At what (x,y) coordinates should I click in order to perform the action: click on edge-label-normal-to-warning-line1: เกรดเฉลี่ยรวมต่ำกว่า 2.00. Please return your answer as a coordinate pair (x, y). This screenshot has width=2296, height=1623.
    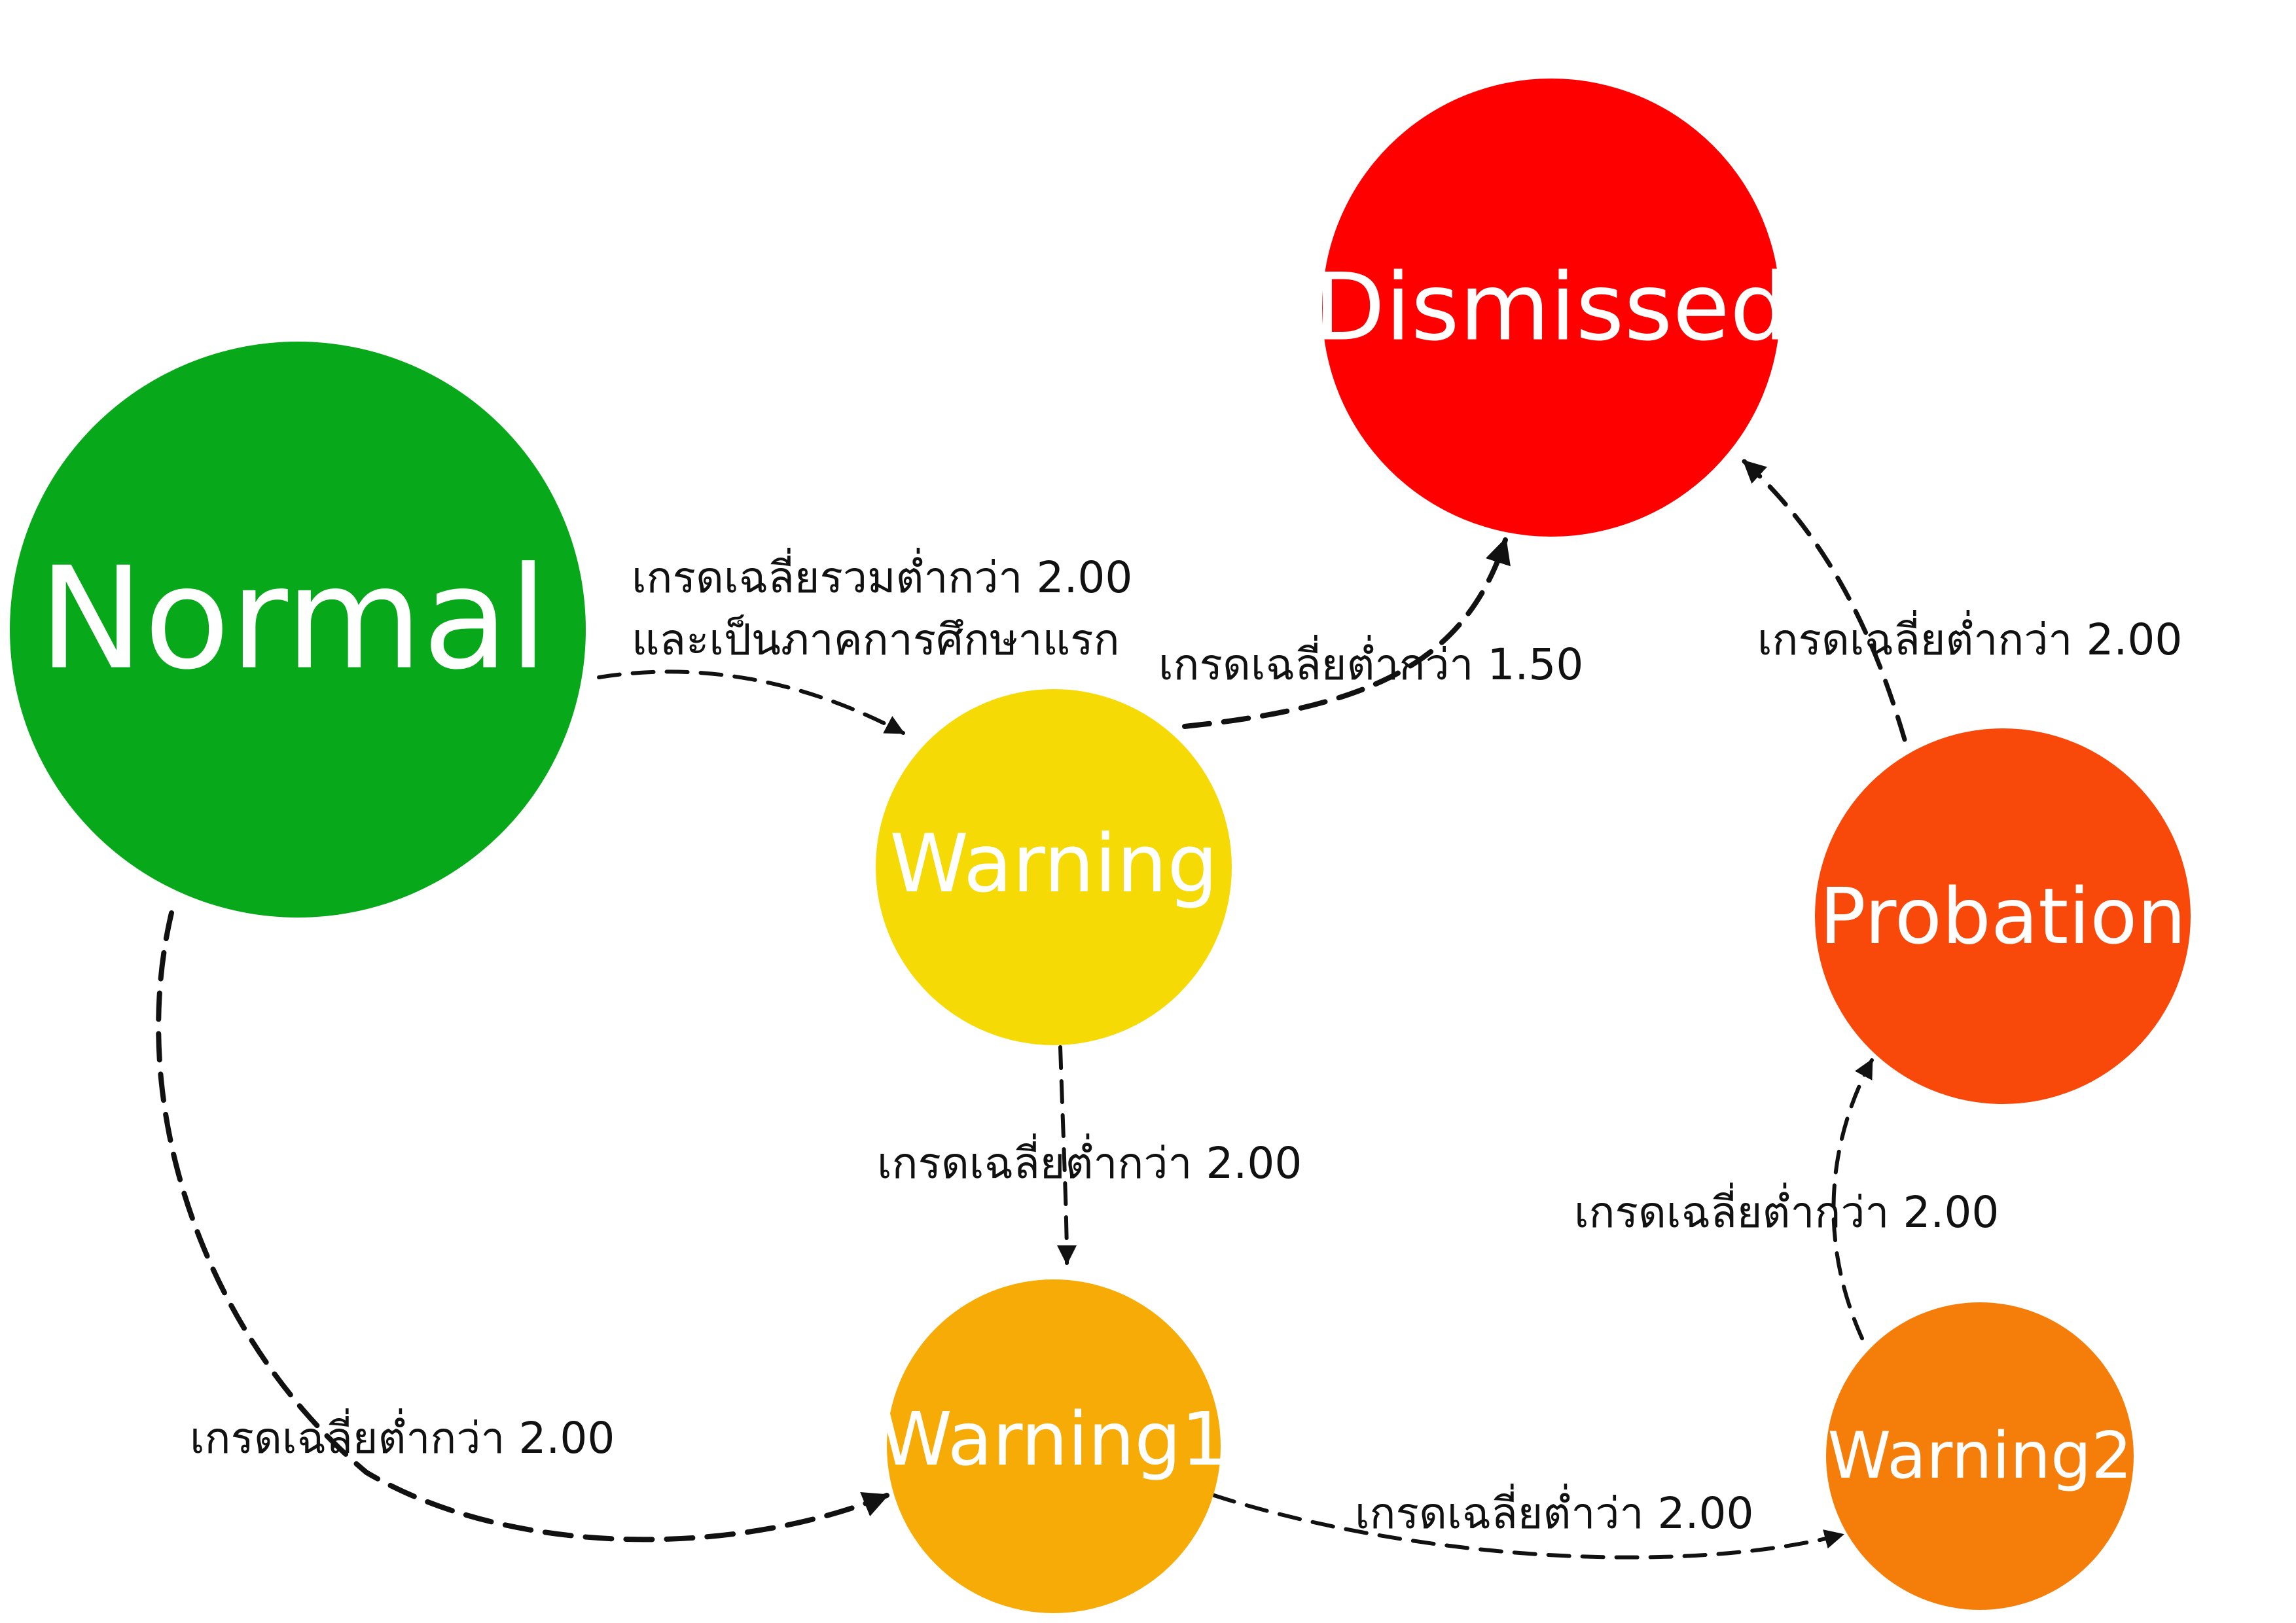
    Looking at the image, I should click on (882, 575).